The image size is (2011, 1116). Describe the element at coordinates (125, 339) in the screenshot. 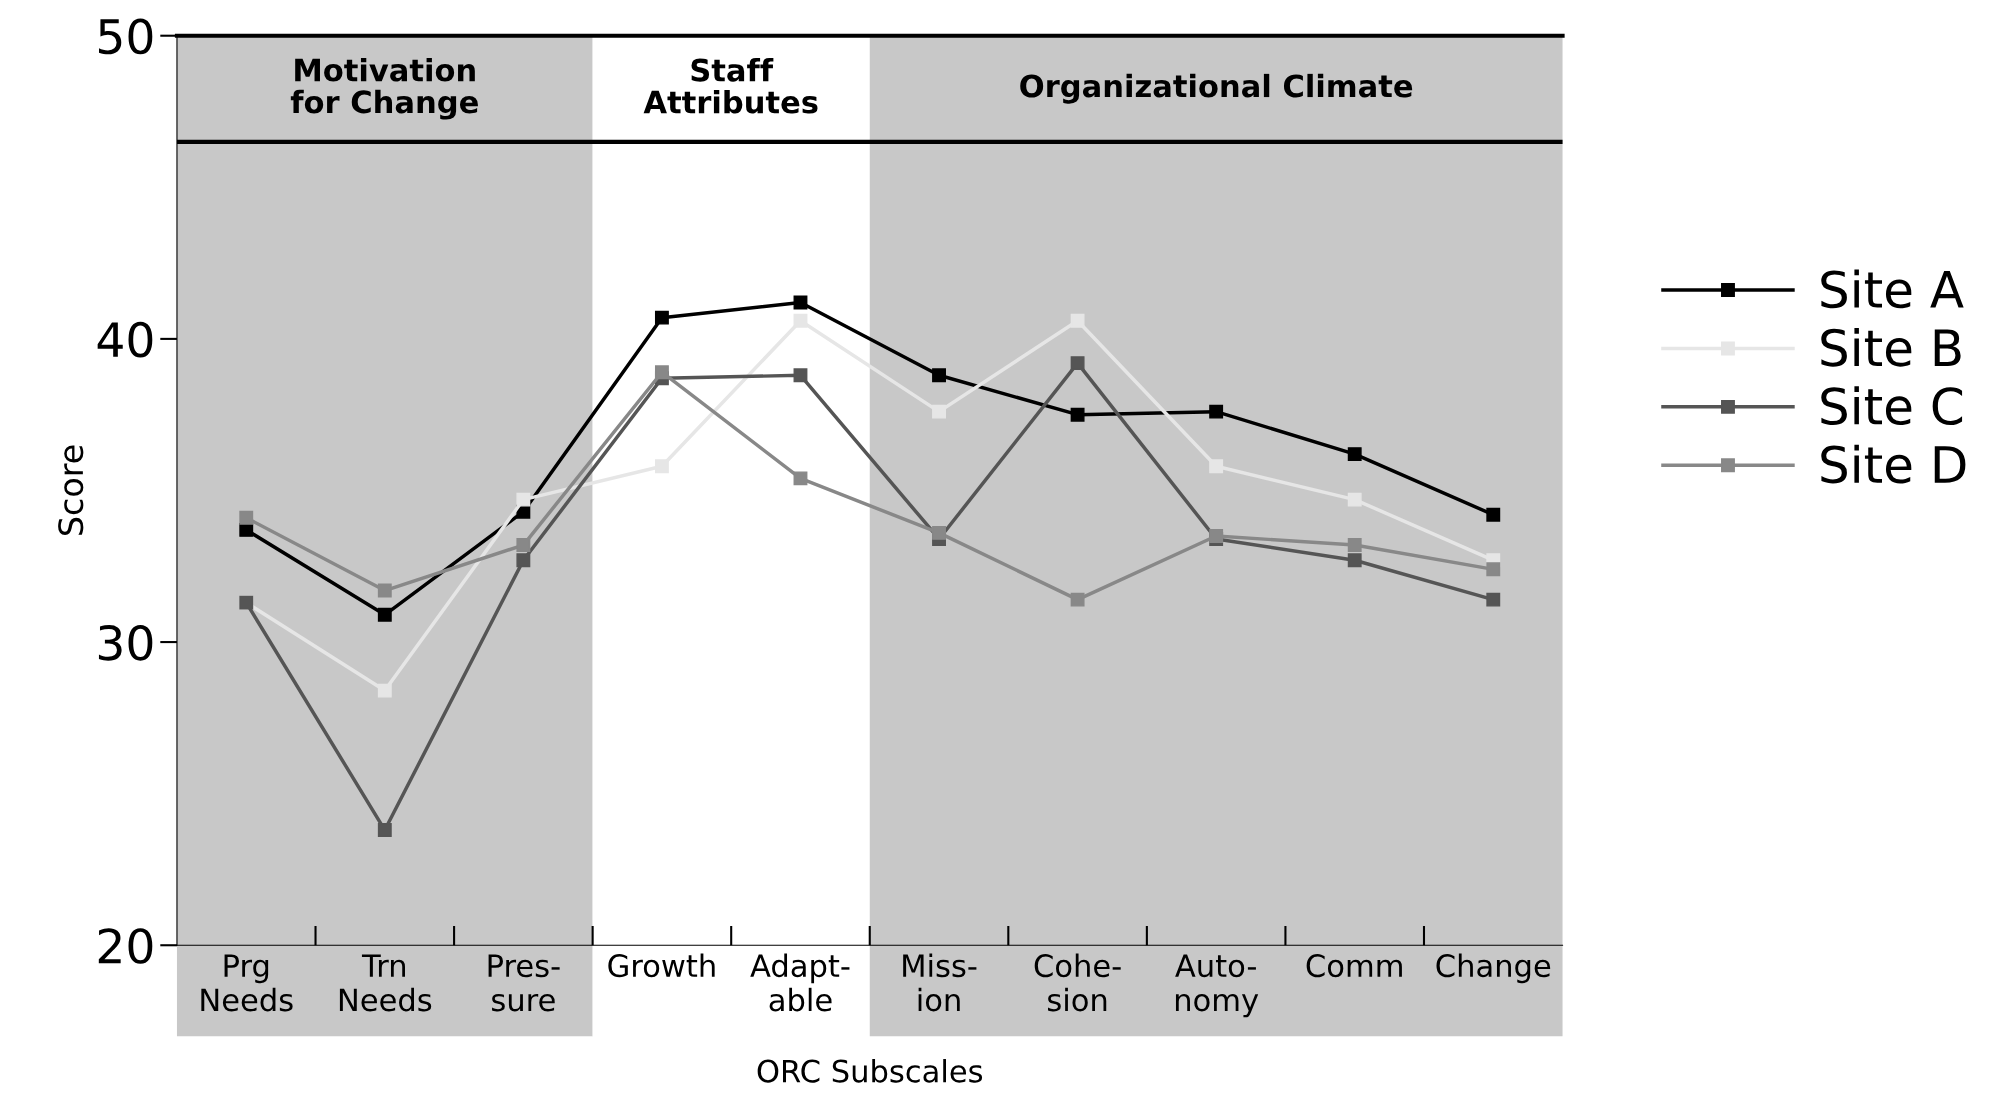

I see `y-tick-label: 40` at that location.